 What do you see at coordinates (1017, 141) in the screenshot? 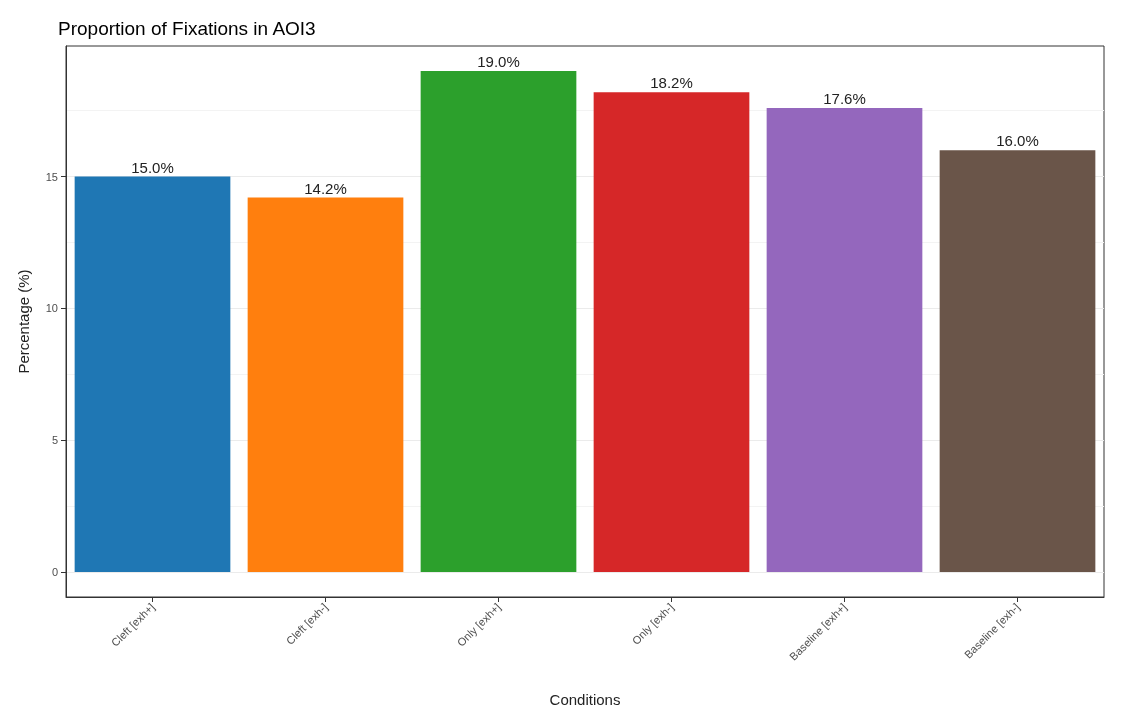
I see `data-label: 16.0%` at bounding box center [1017, 141].